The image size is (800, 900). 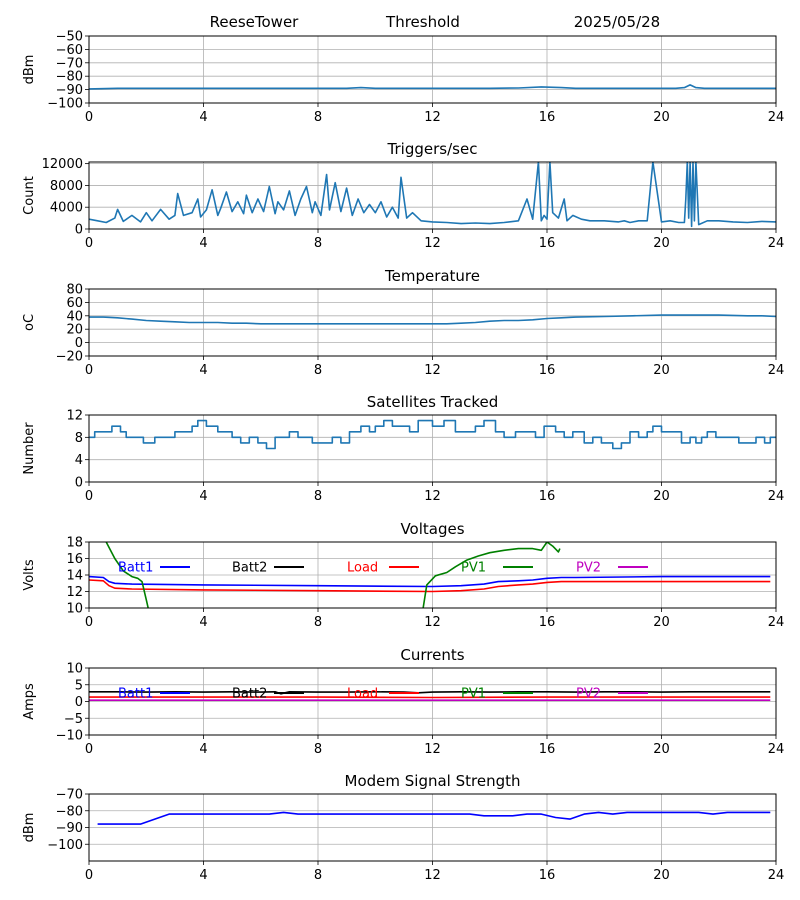 What do you see at coordinates (69, 357) in the screenshot?
I see `y-tick-label: −20` at bounding box center [69, 357].